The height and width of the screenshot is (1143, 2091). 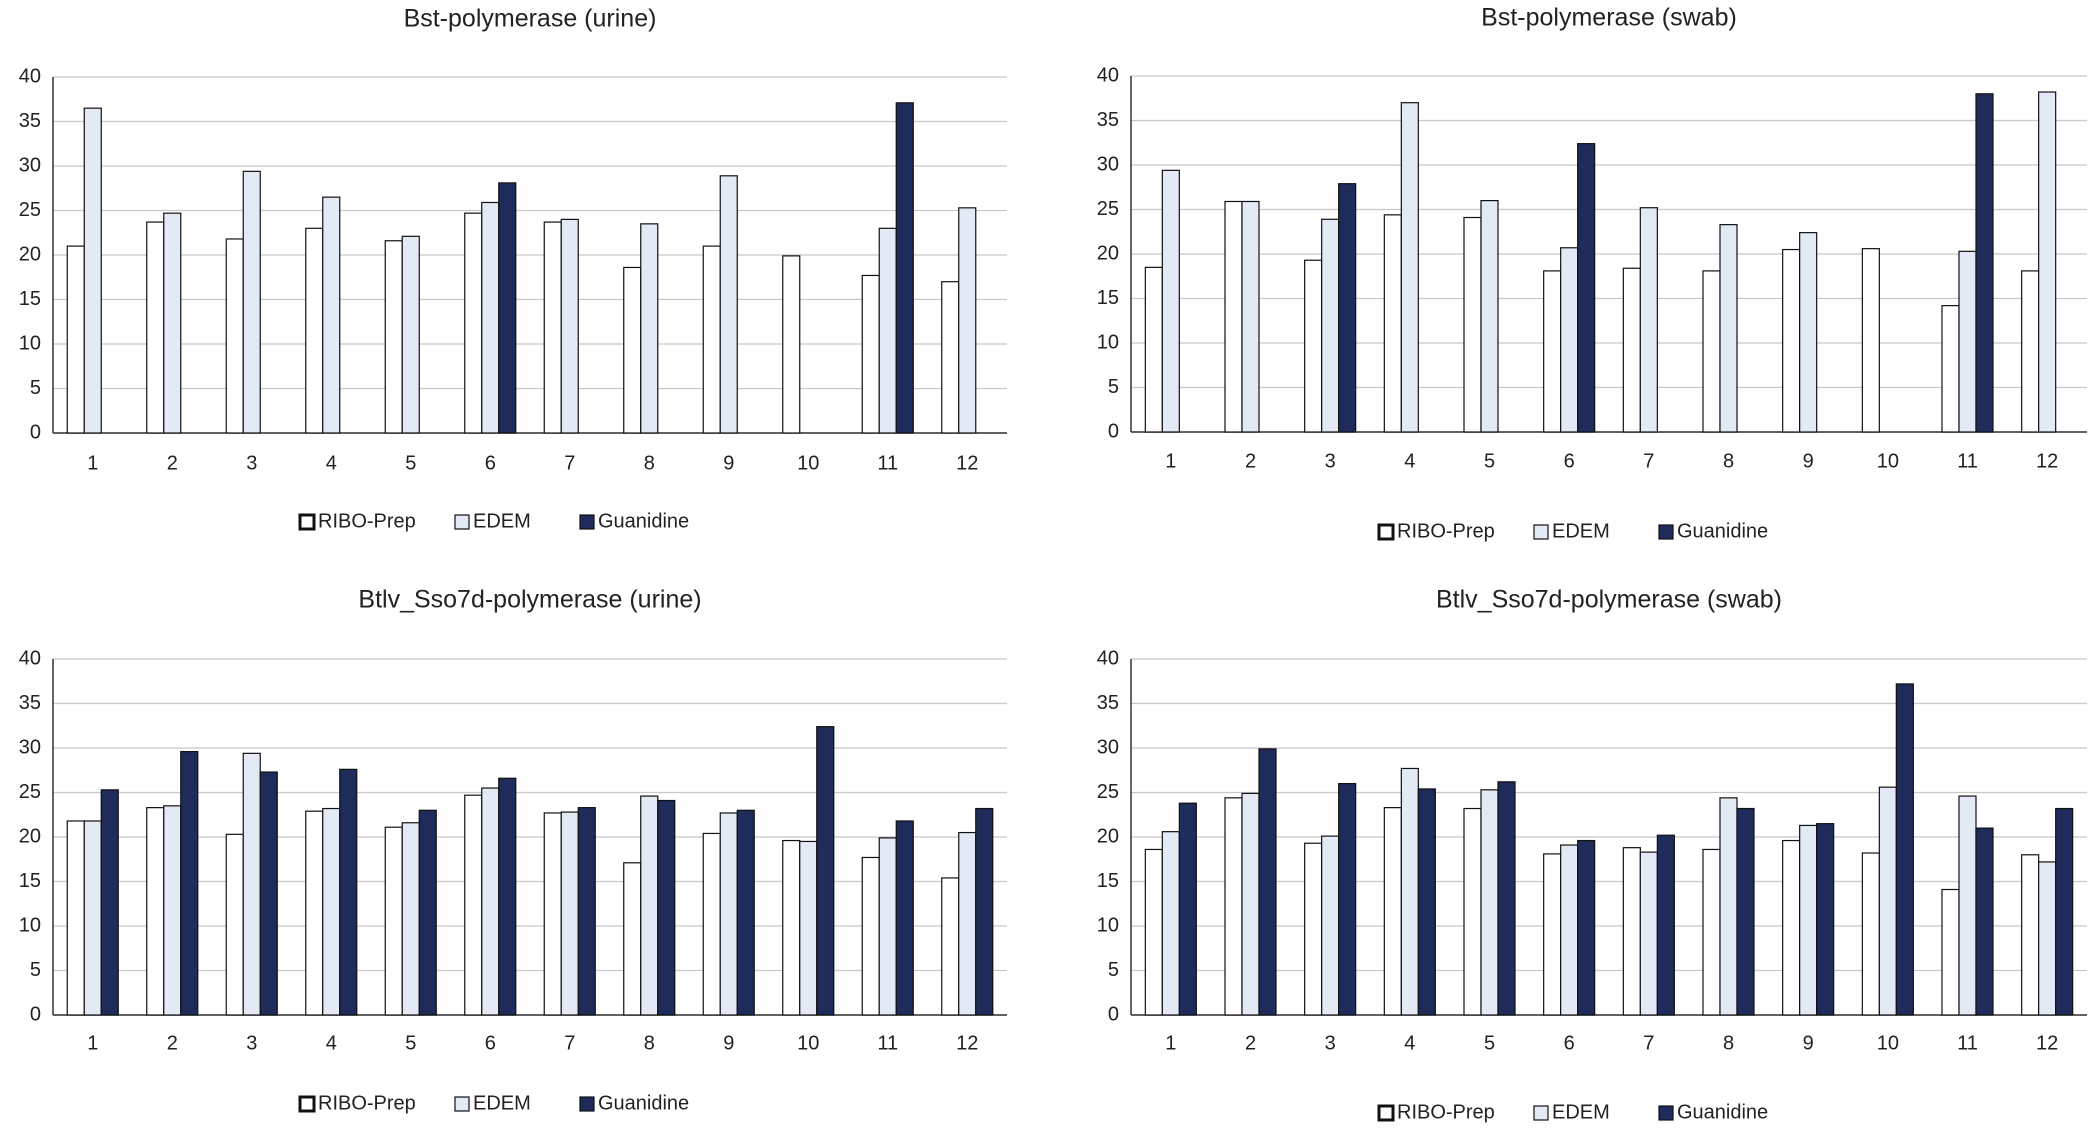 I want to click on chart-title: Bst-polymerase (swab), so click(x=1609, y=18).